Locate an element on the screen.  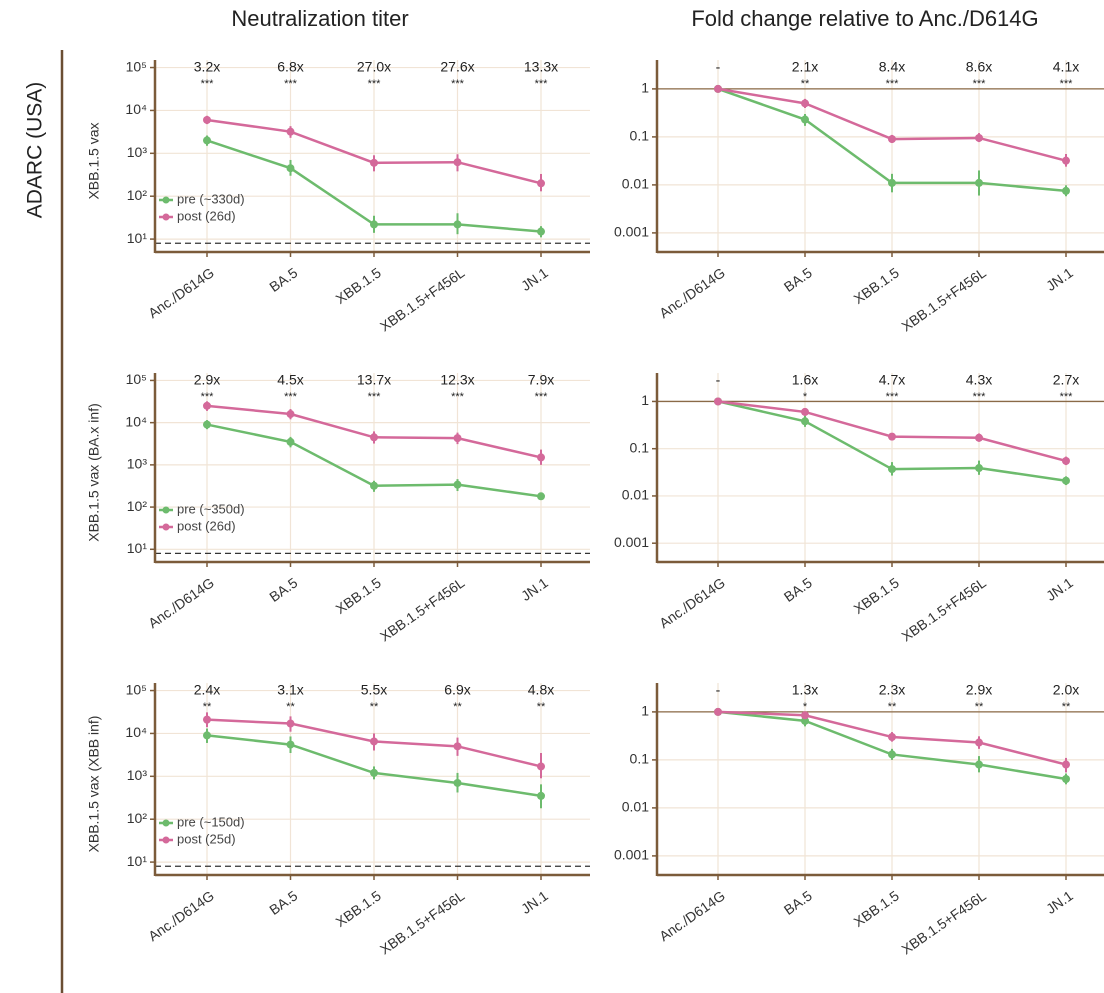
fold-change-label: 13.3x is located at coordinates (541, 67).